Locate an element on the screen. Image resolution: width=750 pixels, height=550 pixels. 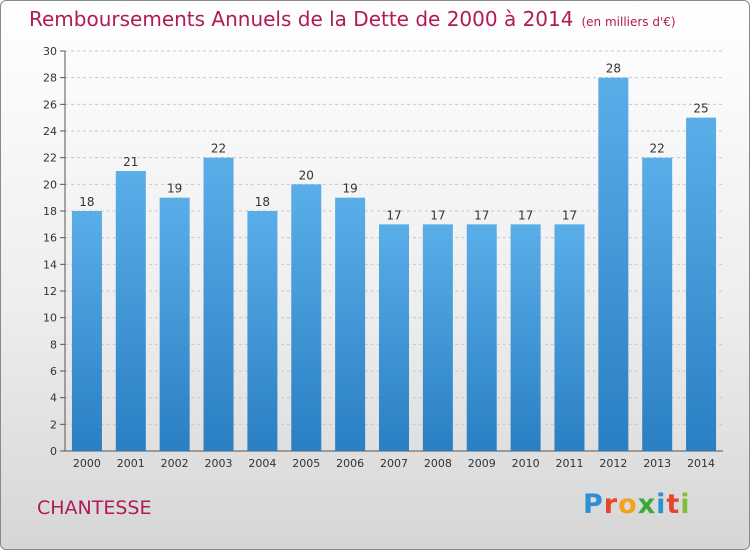
x-tick-label: 2005 is located at coordinates (306, 463).